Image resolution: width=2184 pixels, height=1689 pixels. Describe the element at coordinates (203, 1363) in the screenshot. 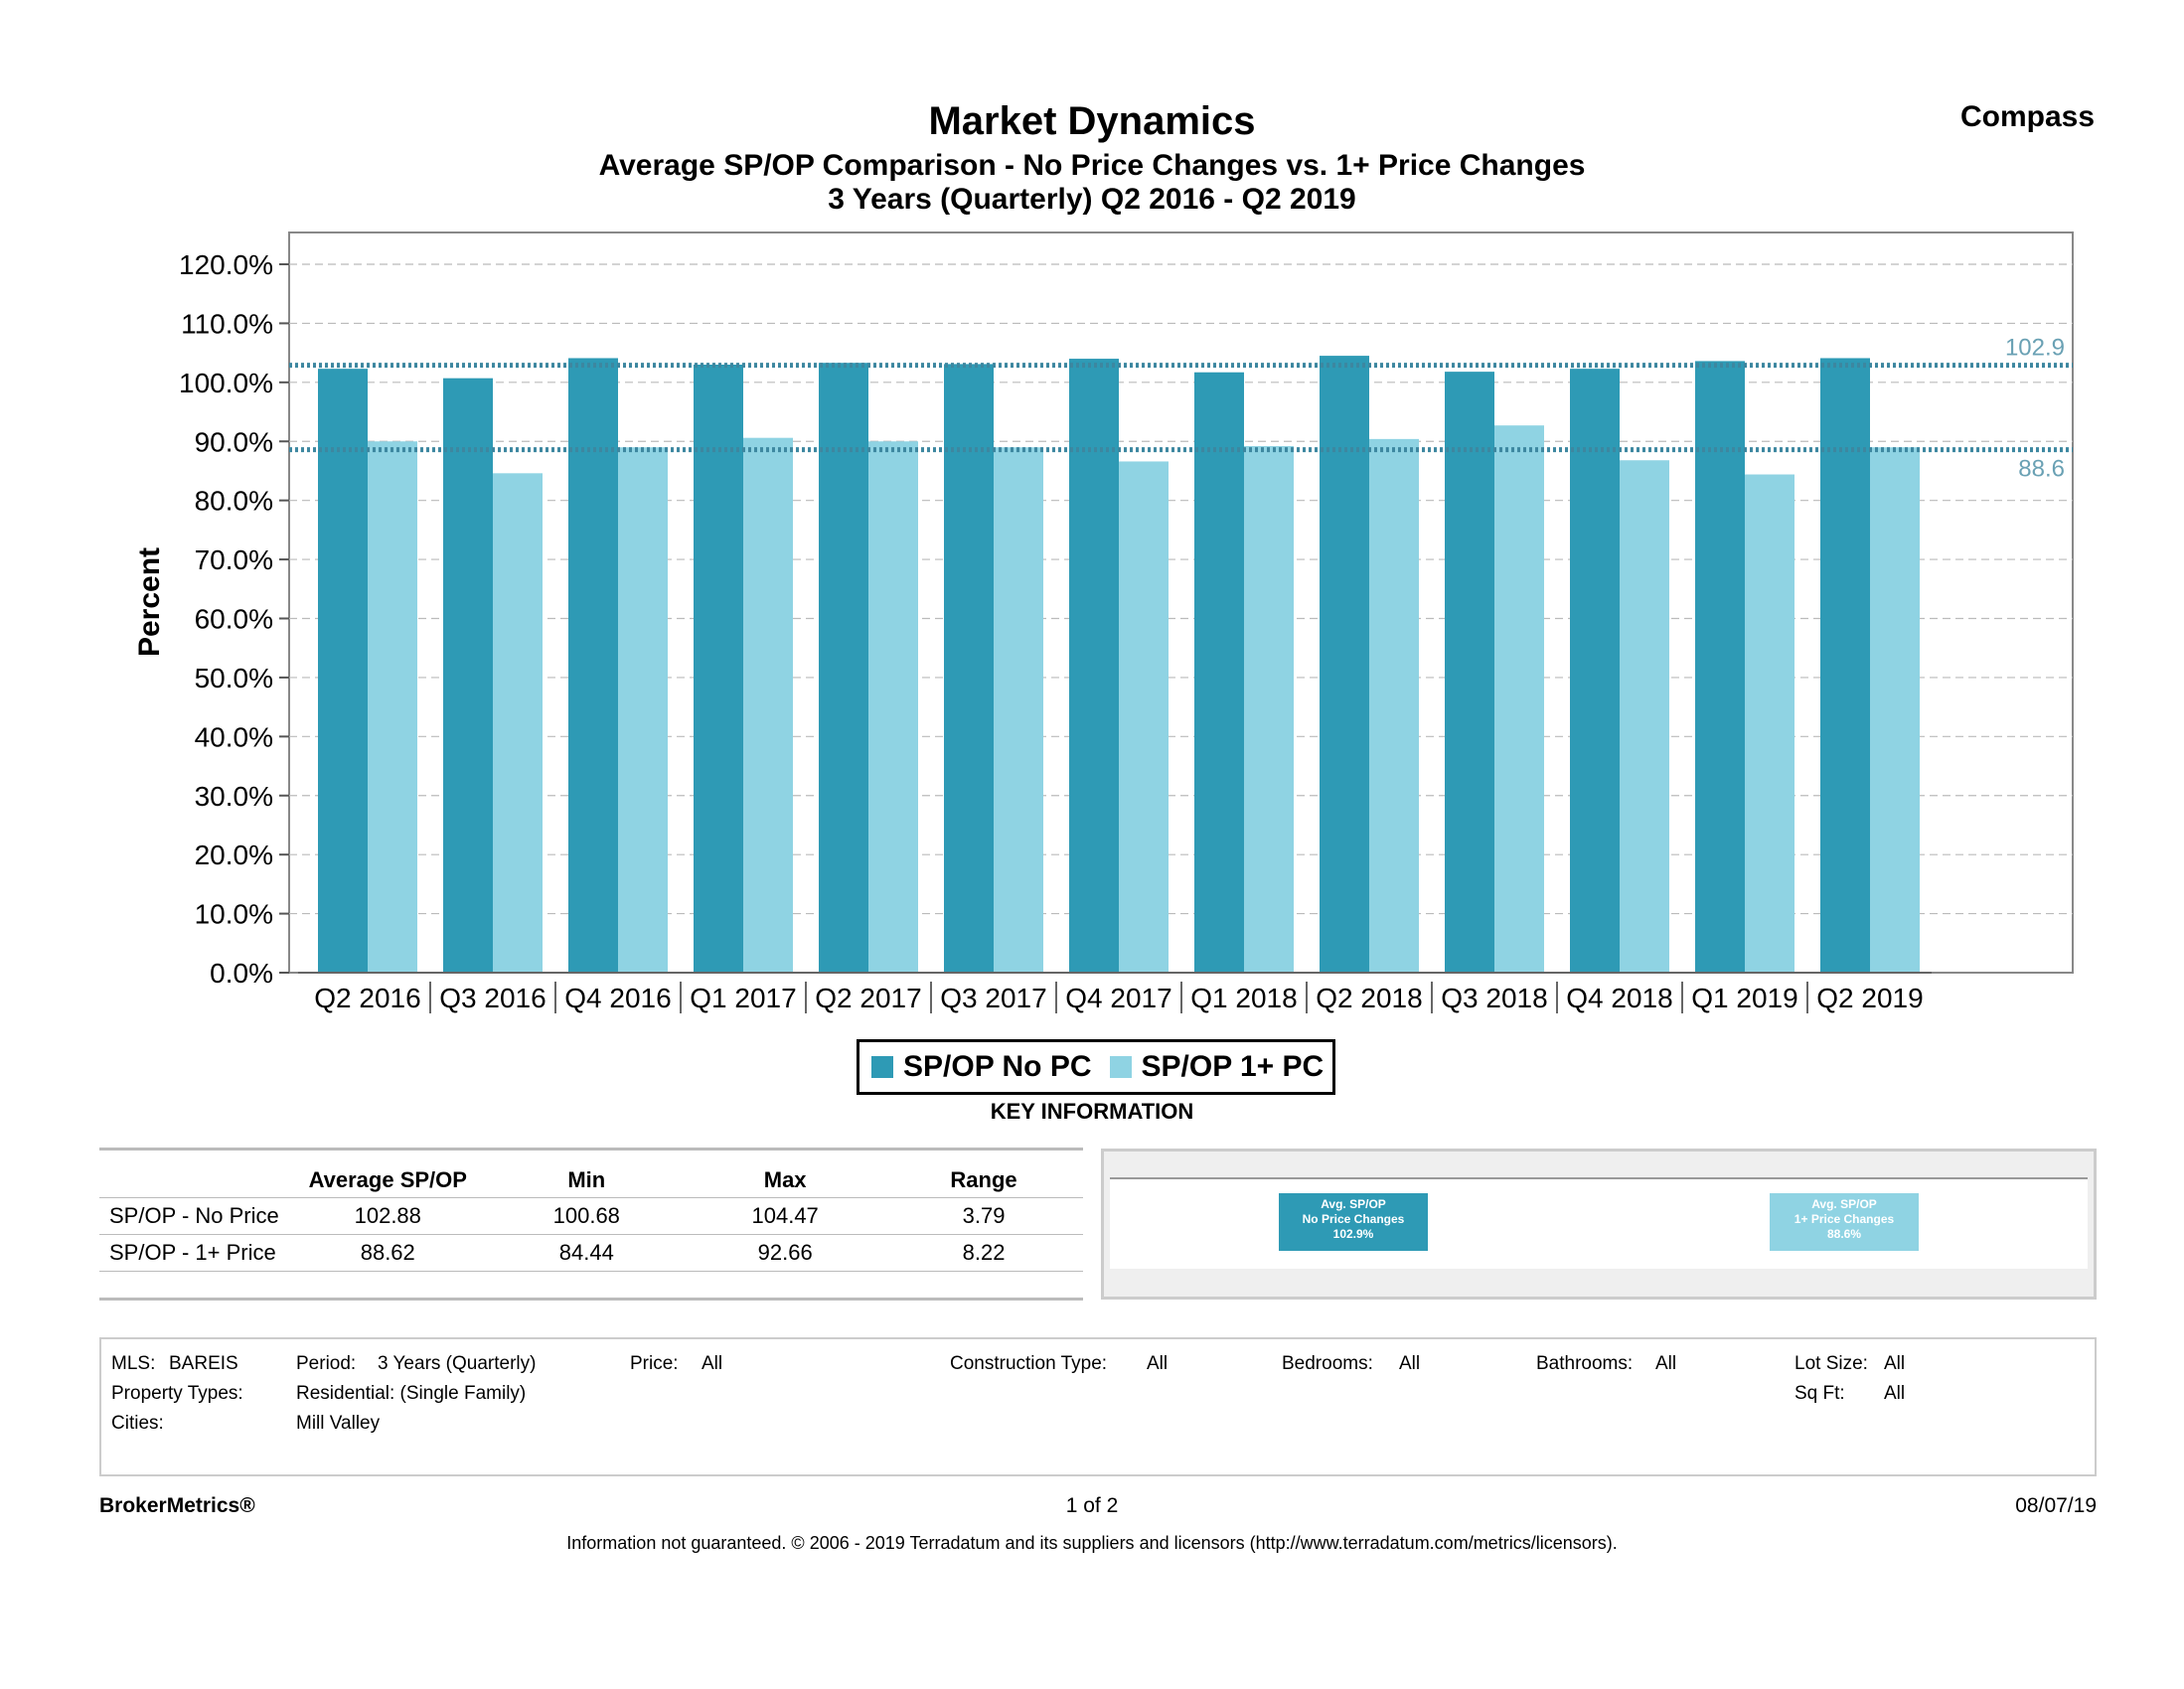

I see `mls-value: BAREIS` at that location.